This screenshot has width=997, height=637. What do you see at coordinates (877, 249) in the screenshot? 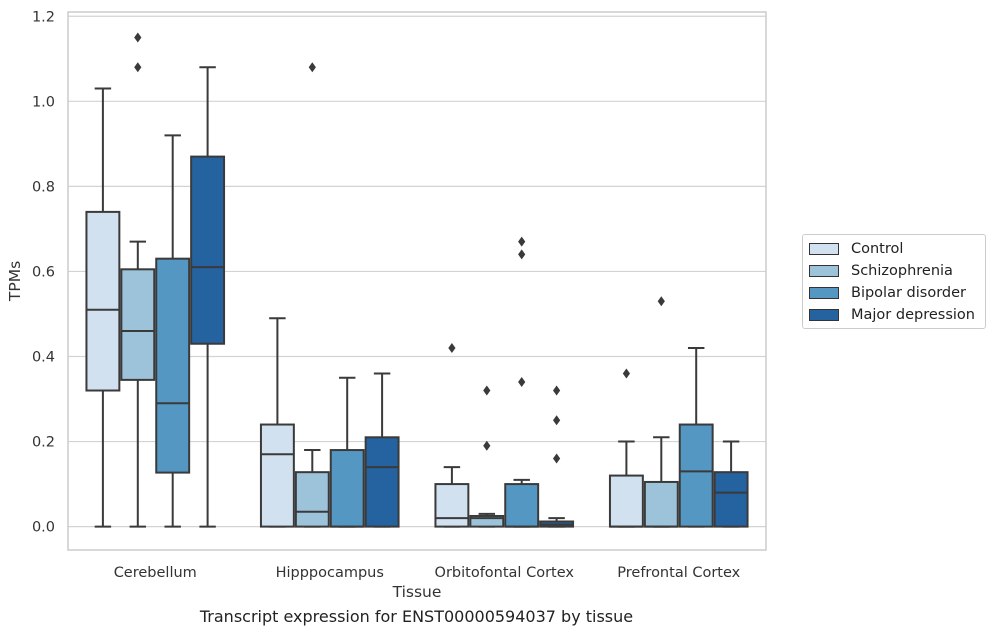
I see `legend-label: Control` at bounding box center [877, 249].